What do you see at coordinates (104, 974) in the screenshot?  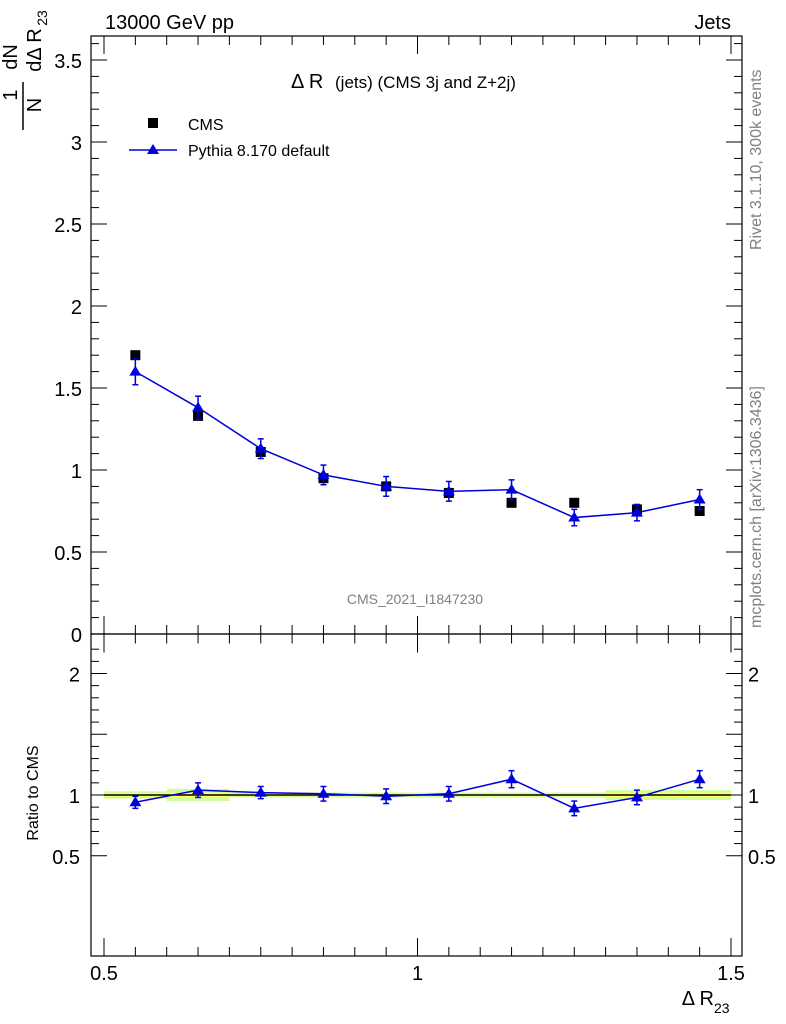 I see `x-tick-label: 0.5` at bounding box center [104, 974].